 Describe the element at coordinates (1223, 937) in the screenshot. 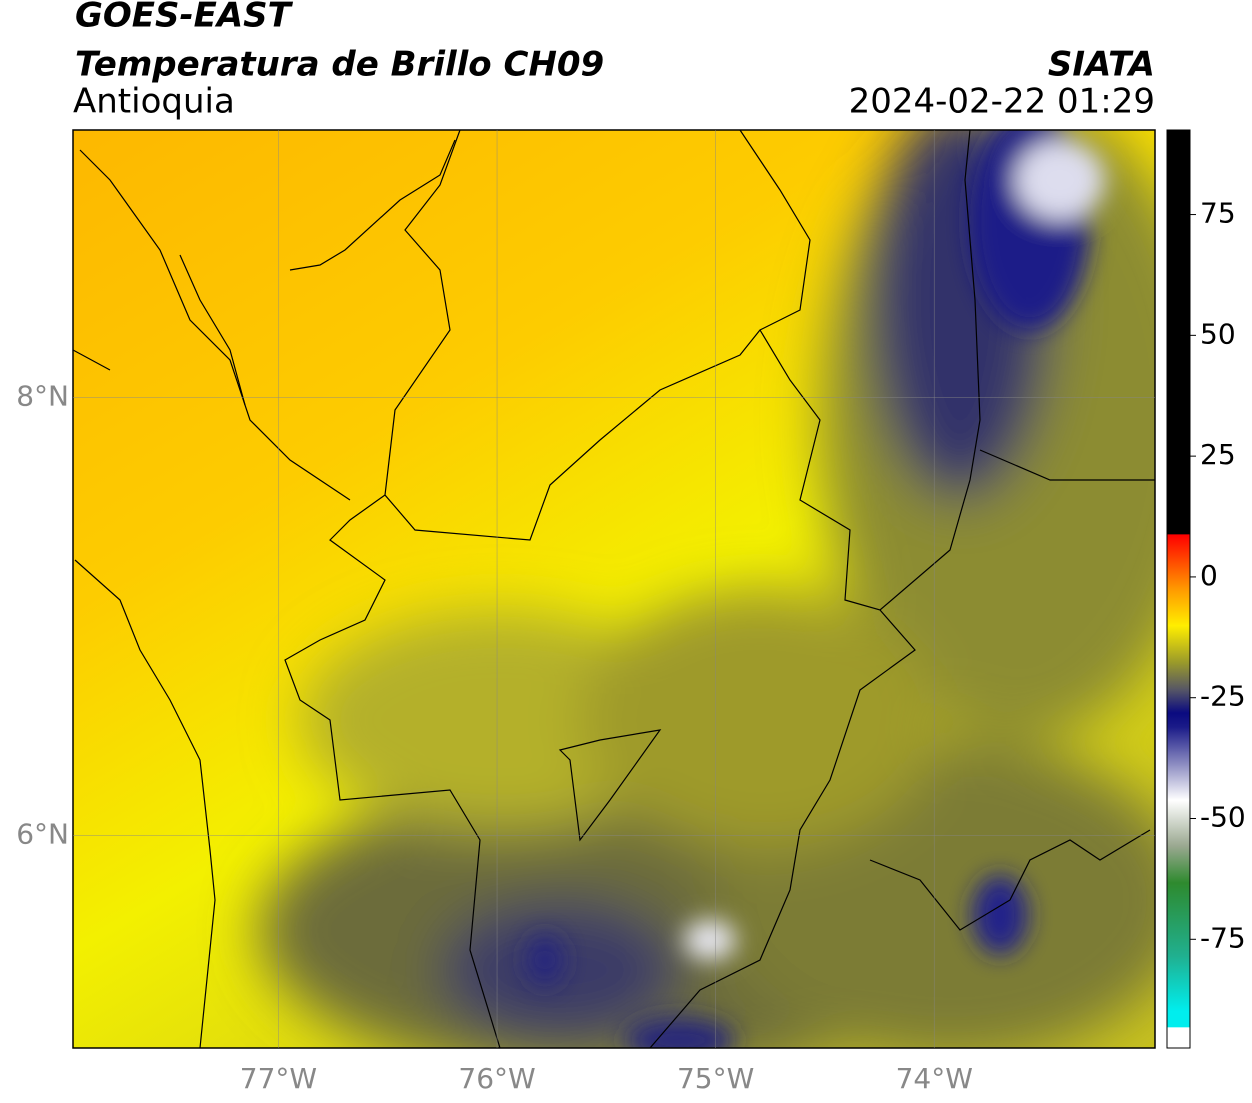

I see `colorbar-tick-label: -75` at that location.